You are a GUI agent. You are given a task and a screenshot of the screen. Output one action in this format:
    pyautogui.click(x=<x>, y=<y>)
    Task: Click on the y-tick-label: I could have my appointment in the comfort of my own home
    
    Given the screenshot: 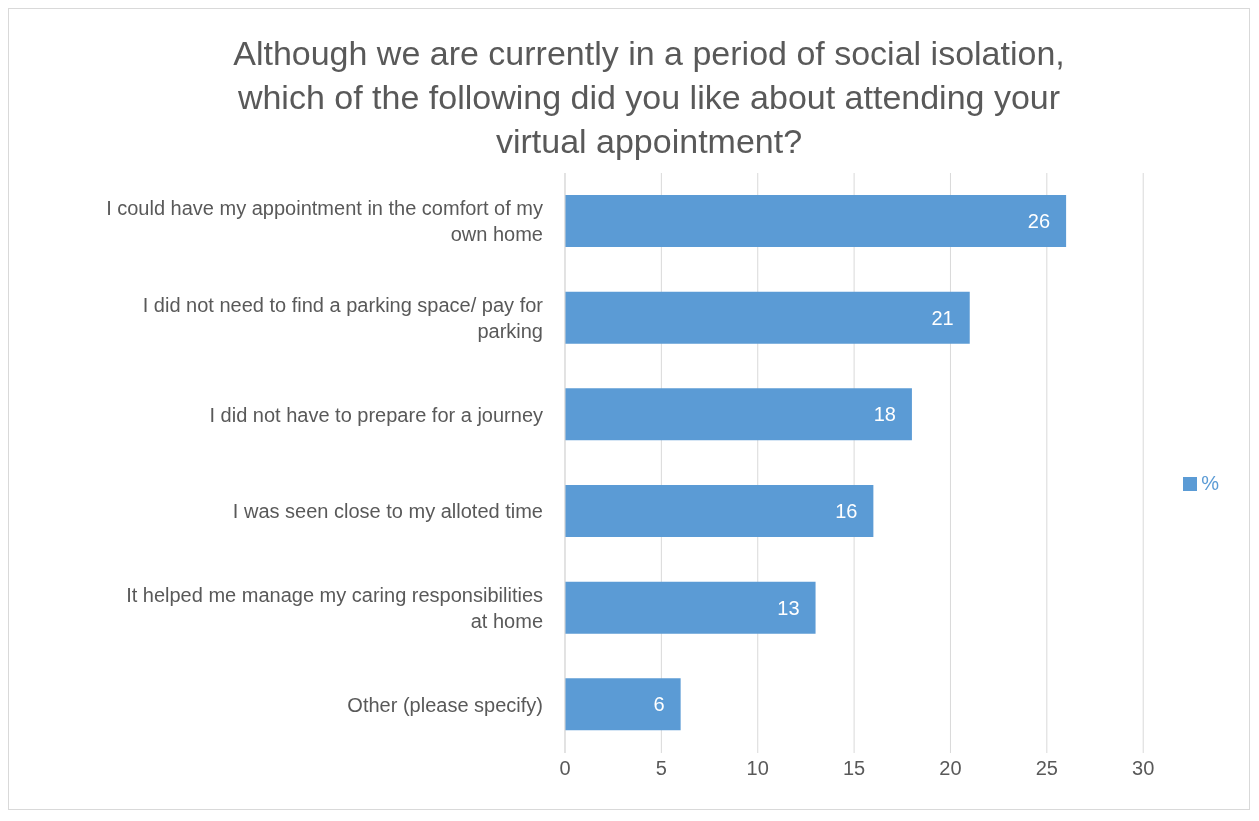 What is the action you would take?
    pyautogui.click(x=324, y=221)
    